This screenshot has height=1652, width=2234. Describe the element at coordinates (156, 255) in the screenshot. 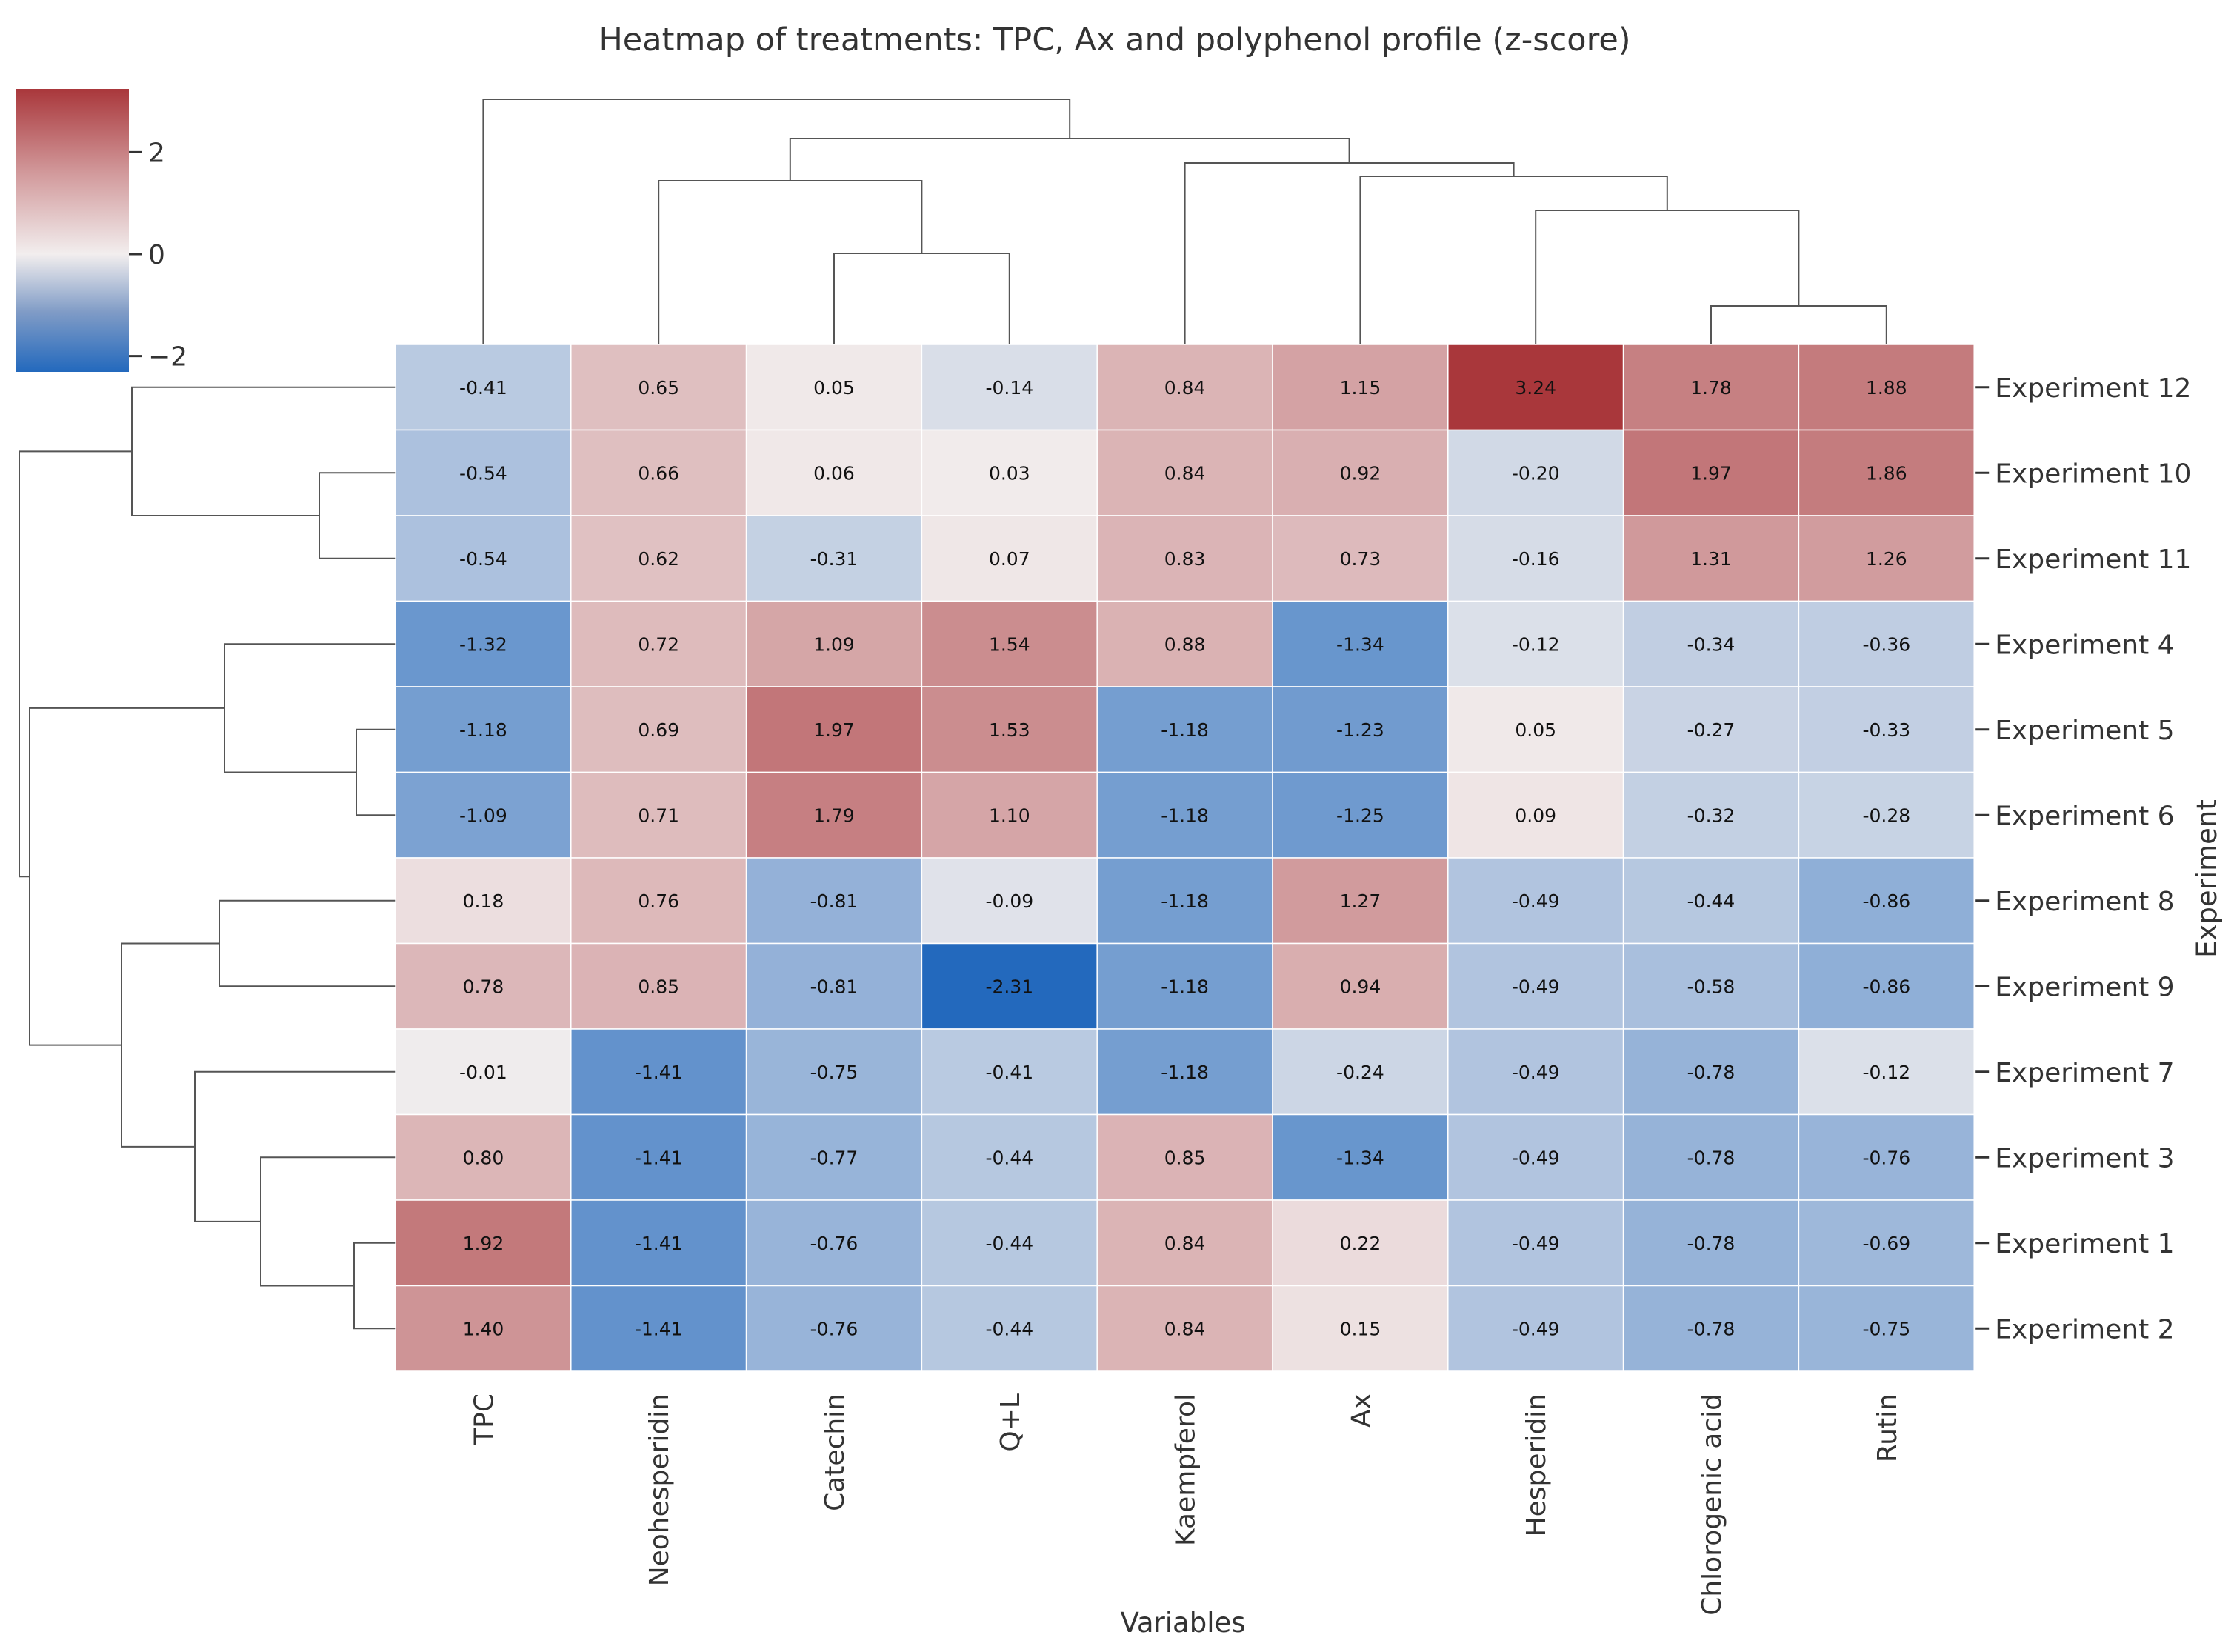

I see `colorbar-tick-label: 0` at that location.